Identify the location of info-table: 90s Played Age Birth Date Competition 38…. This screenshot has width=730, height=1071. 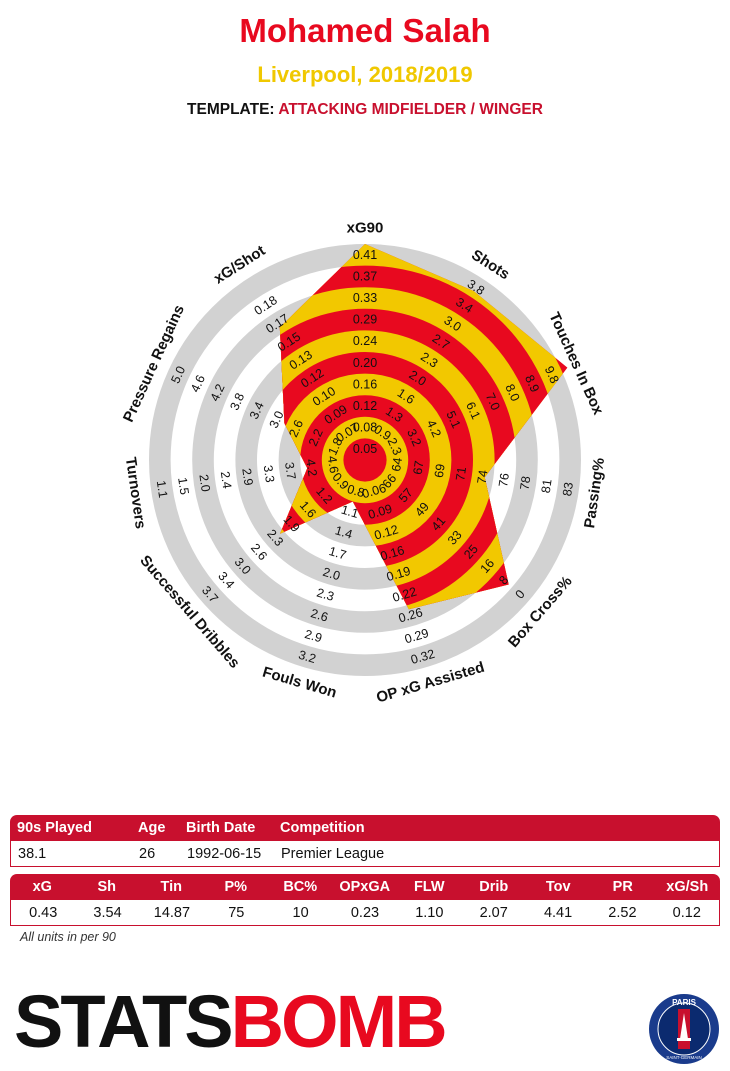
(365, 841).